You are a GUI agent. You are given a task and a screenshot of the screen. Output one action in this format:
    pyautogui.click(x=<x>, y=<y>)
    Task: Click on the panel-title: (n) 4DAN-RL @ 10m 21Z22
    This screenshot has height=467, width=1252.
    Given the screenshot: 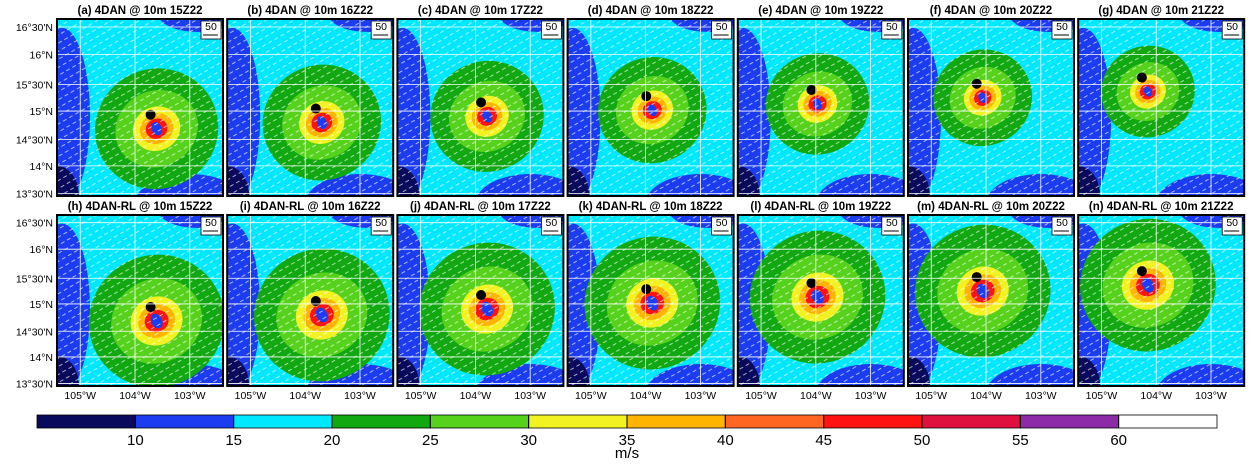 What is the action you would take?
    pyautogui.click(x=1161, y=207)
    